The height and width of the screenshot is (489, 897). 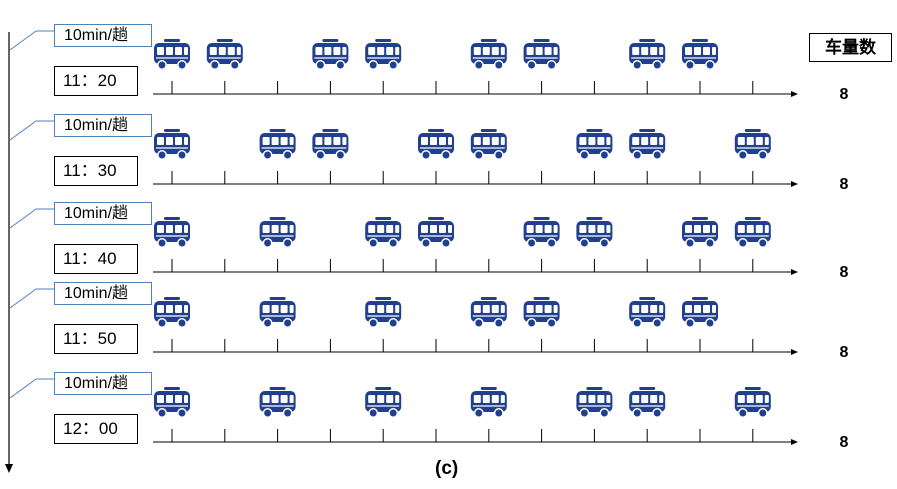 I want to click on departure-time-label: 11：20, so click(x=96, y=81).